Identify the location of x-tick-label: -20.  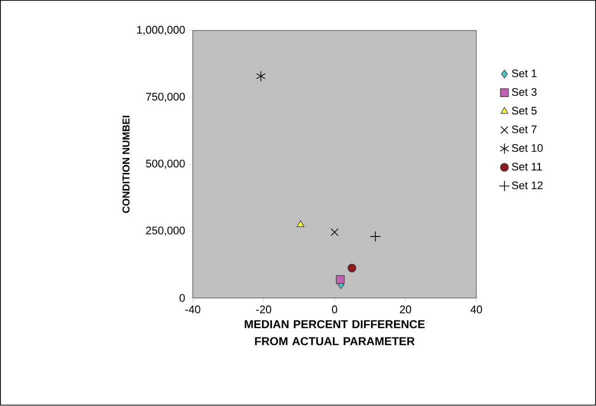
(264, 310).